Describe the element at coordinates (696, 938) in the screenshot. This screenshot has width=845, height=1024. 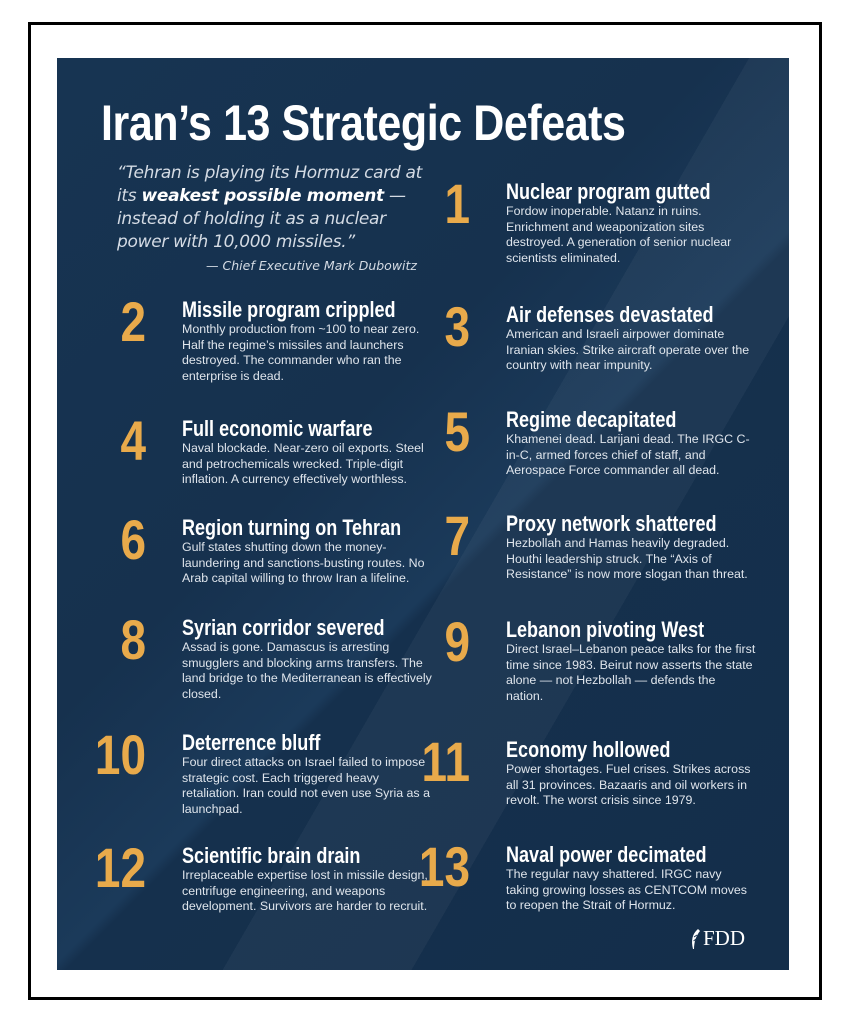
I see `quill-icon` at that location.